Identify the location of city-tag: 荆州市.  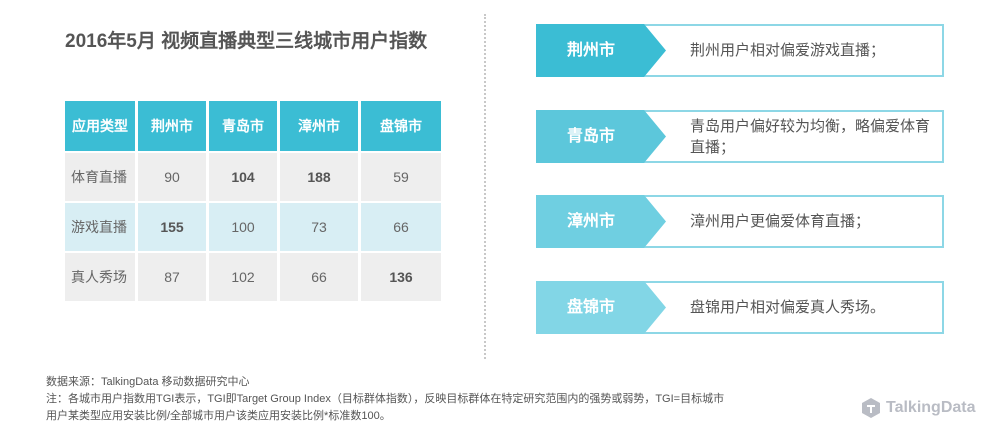
(601, 50).